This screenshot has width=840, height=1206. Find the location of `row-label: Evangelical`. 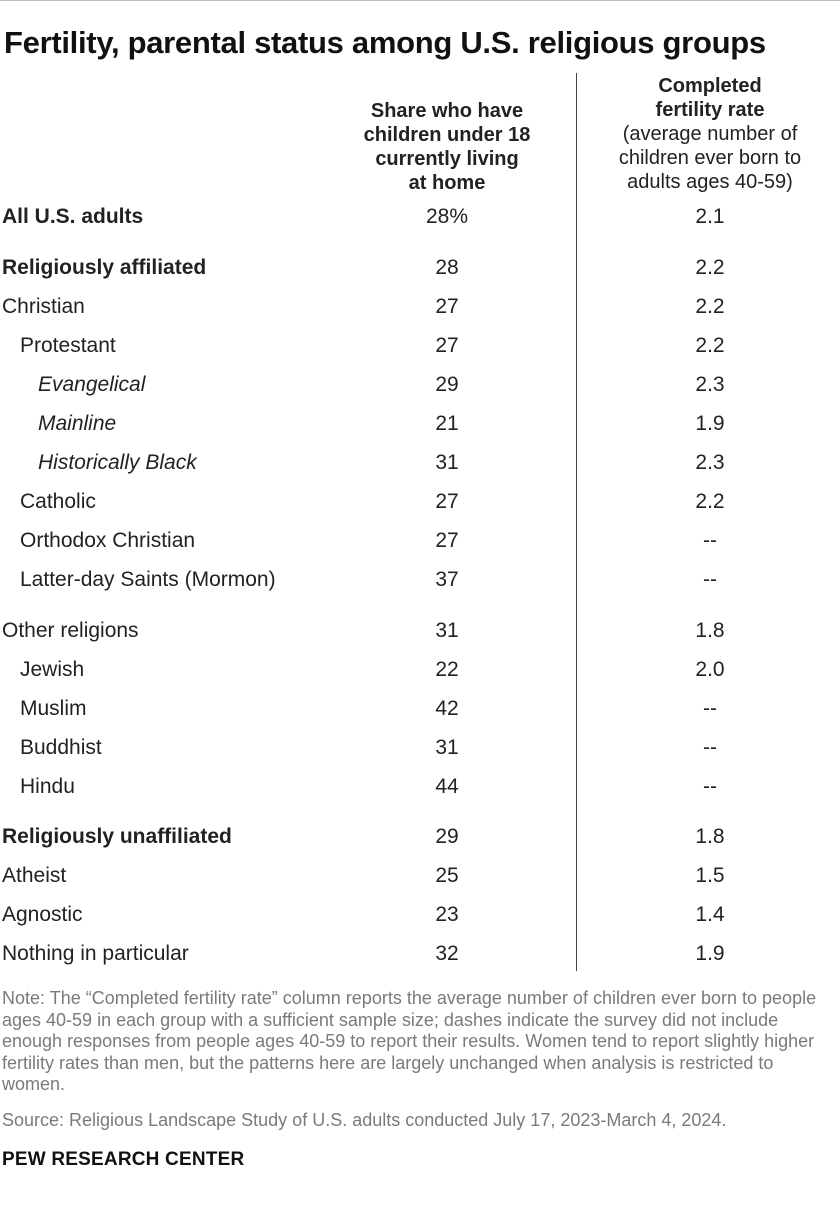

row-label: Evangelical is located at coordinates (92, 384).